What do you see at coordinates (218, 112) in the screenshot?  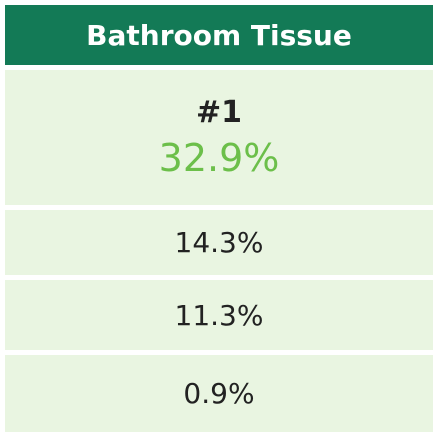 I see `rank: #1` at bounding box center [218, 112].